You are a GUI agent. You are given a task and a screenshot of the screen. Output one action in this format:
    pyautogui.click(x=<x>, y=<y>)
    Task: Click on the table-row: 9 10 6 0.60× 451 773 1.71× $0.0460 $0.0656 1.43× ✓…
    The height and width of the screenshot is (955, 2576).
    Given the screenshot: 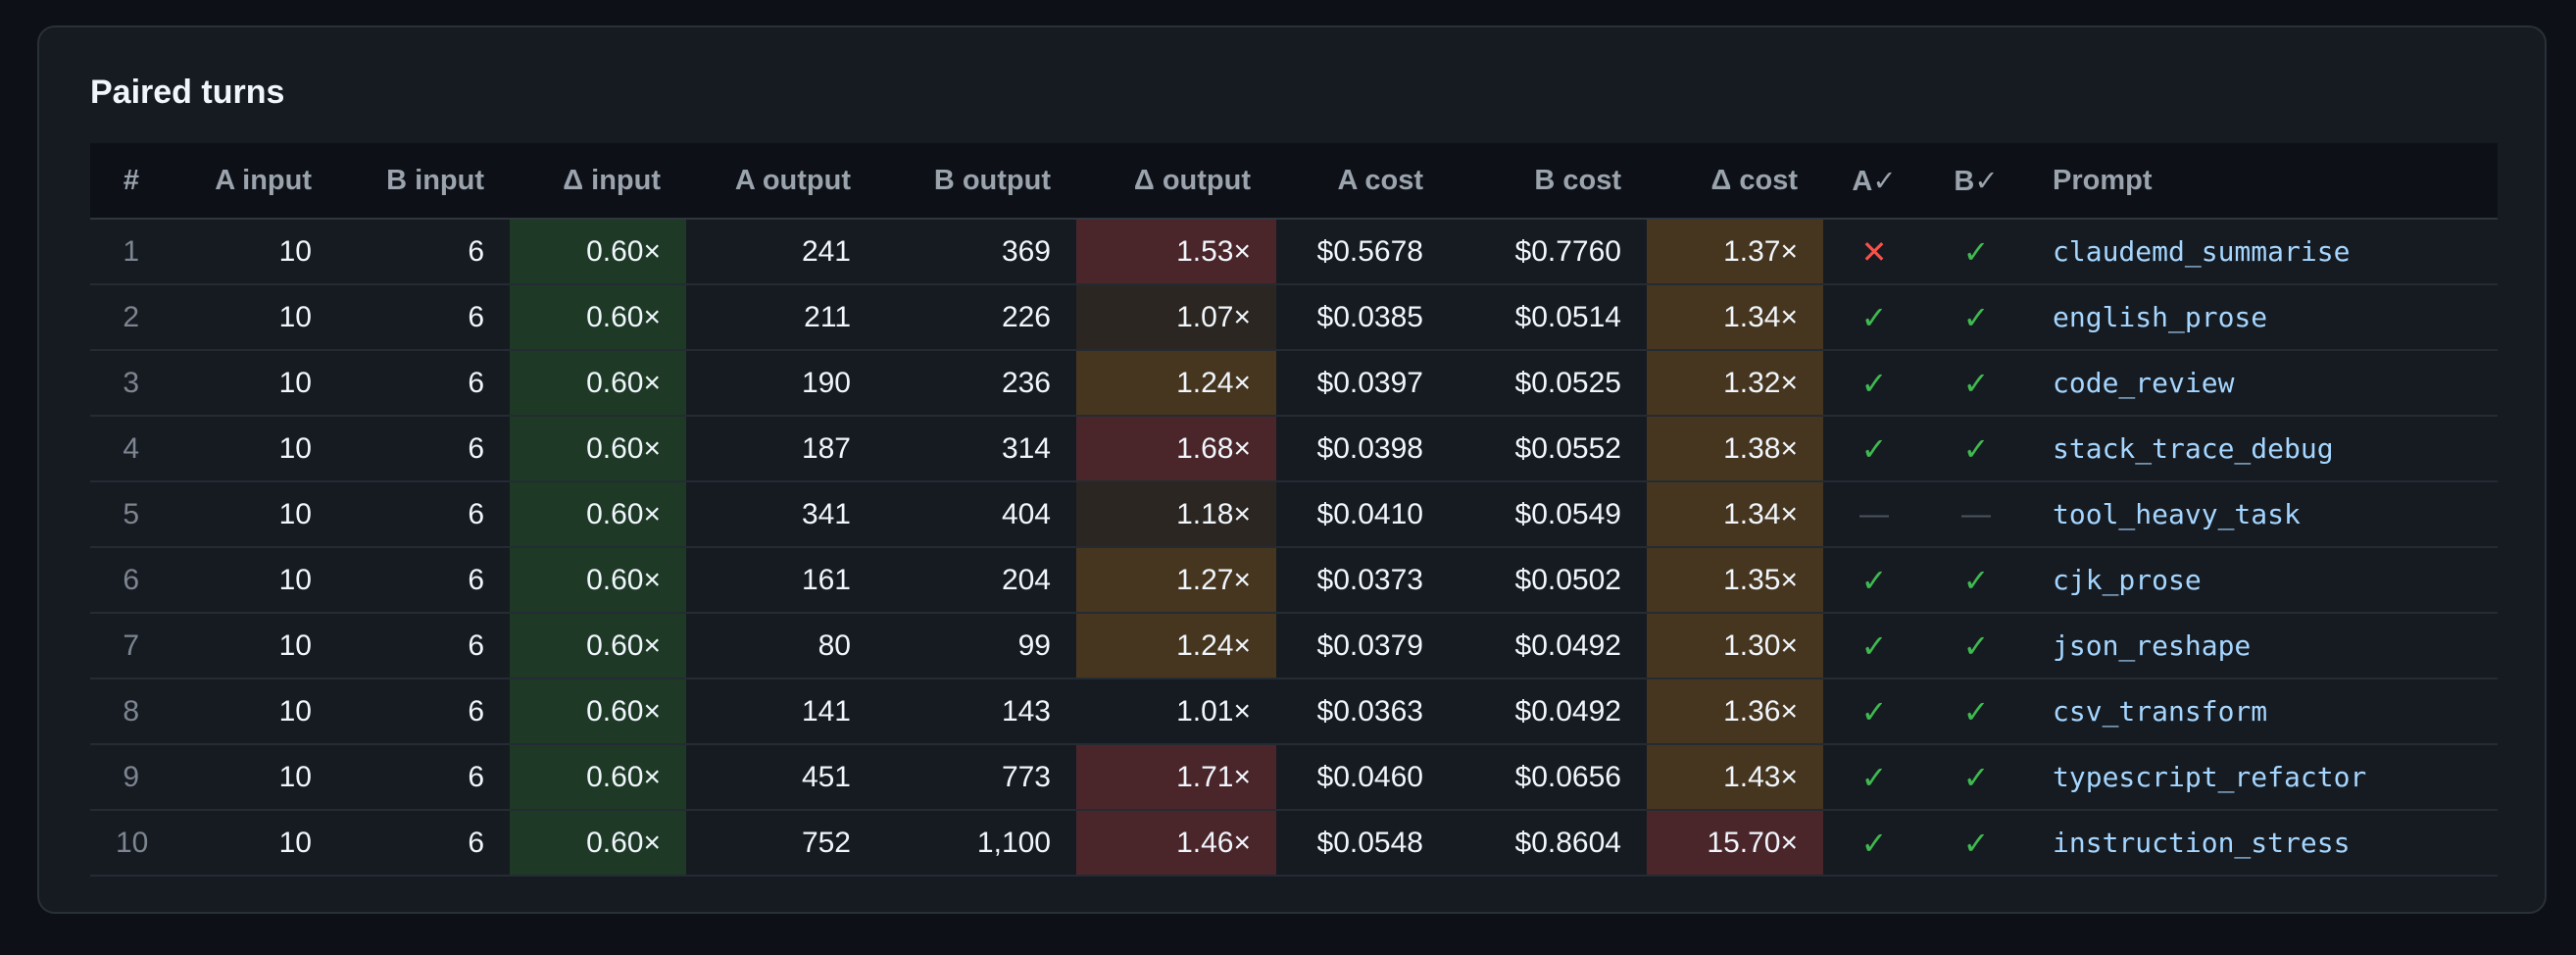 What is the action you would take?
    pyautogui.click(x=1294, y=777)
    